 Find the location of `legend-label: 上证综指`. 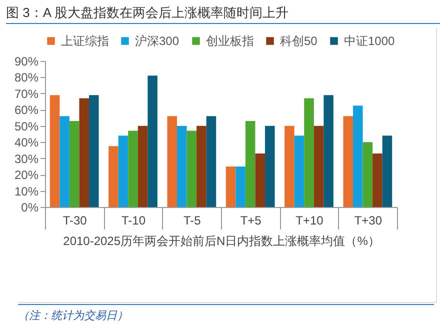

legend-label: 上证综指 is located at coordinates (85, 41).